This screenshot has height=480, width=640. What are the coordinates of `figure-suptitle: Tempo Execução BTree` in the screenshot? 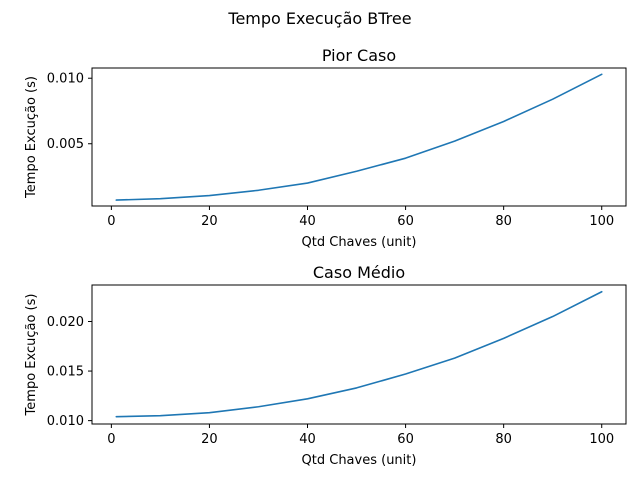 It's located at (319, 18).